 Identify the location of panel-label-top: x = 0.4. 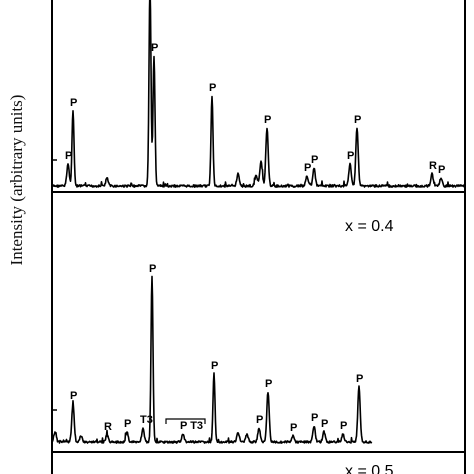
(369, 226).